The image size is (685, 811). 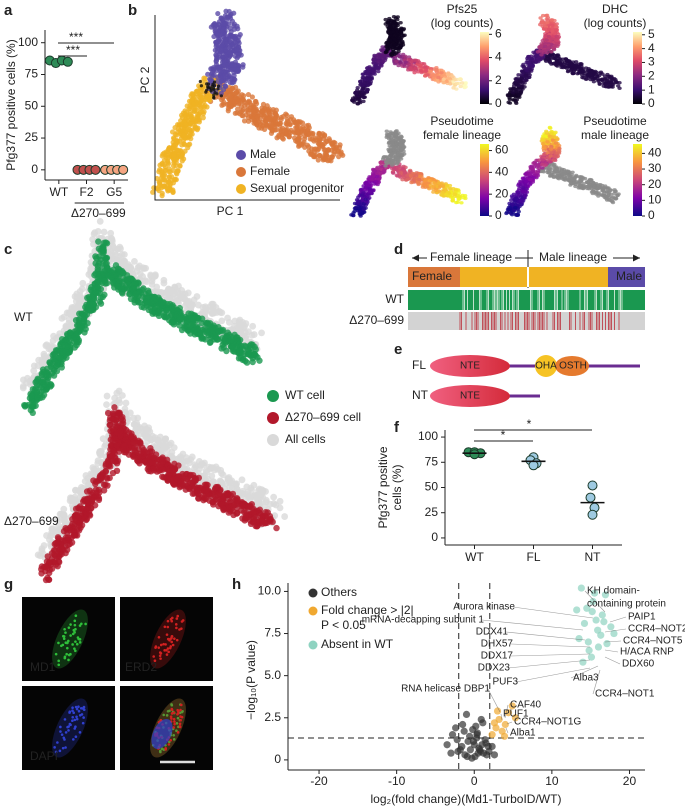 I want to click on panel-label: b, so click(x=132, y=10).